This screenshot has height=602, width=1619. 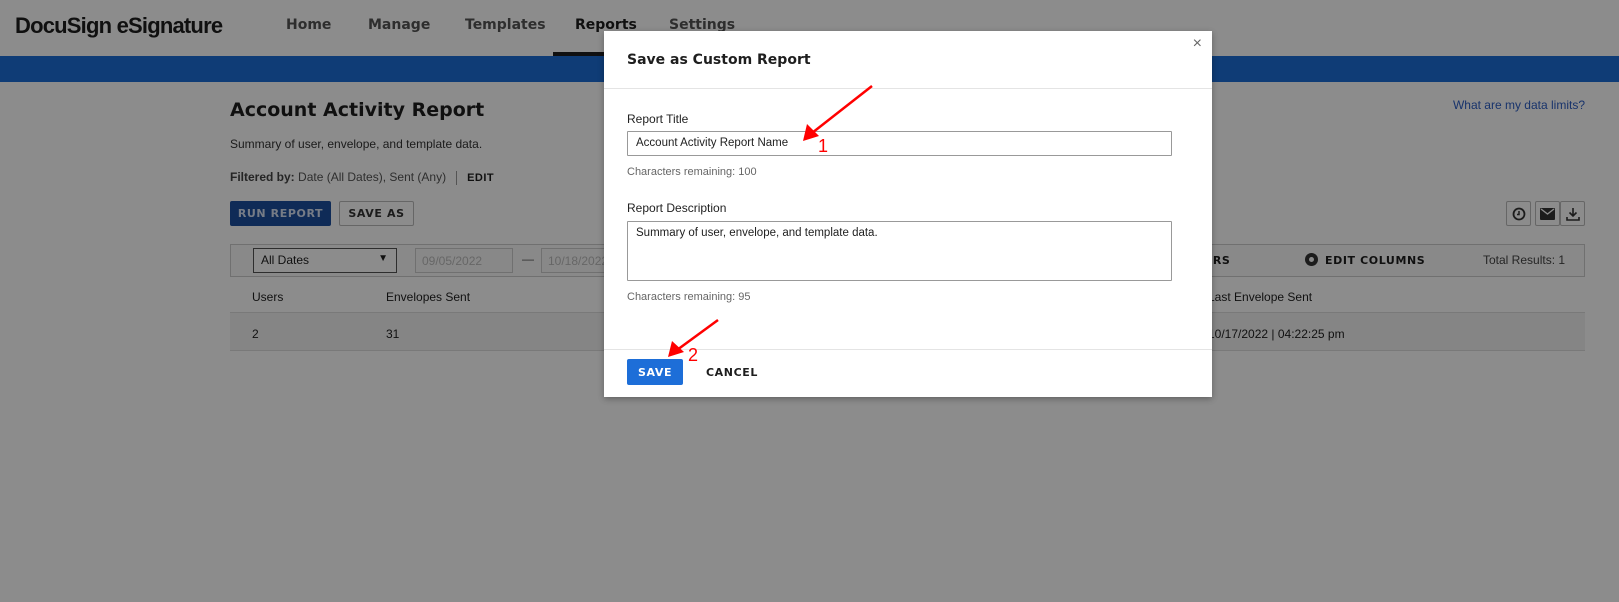 I want to click on schedule-button, so click(x=1518, y=213).